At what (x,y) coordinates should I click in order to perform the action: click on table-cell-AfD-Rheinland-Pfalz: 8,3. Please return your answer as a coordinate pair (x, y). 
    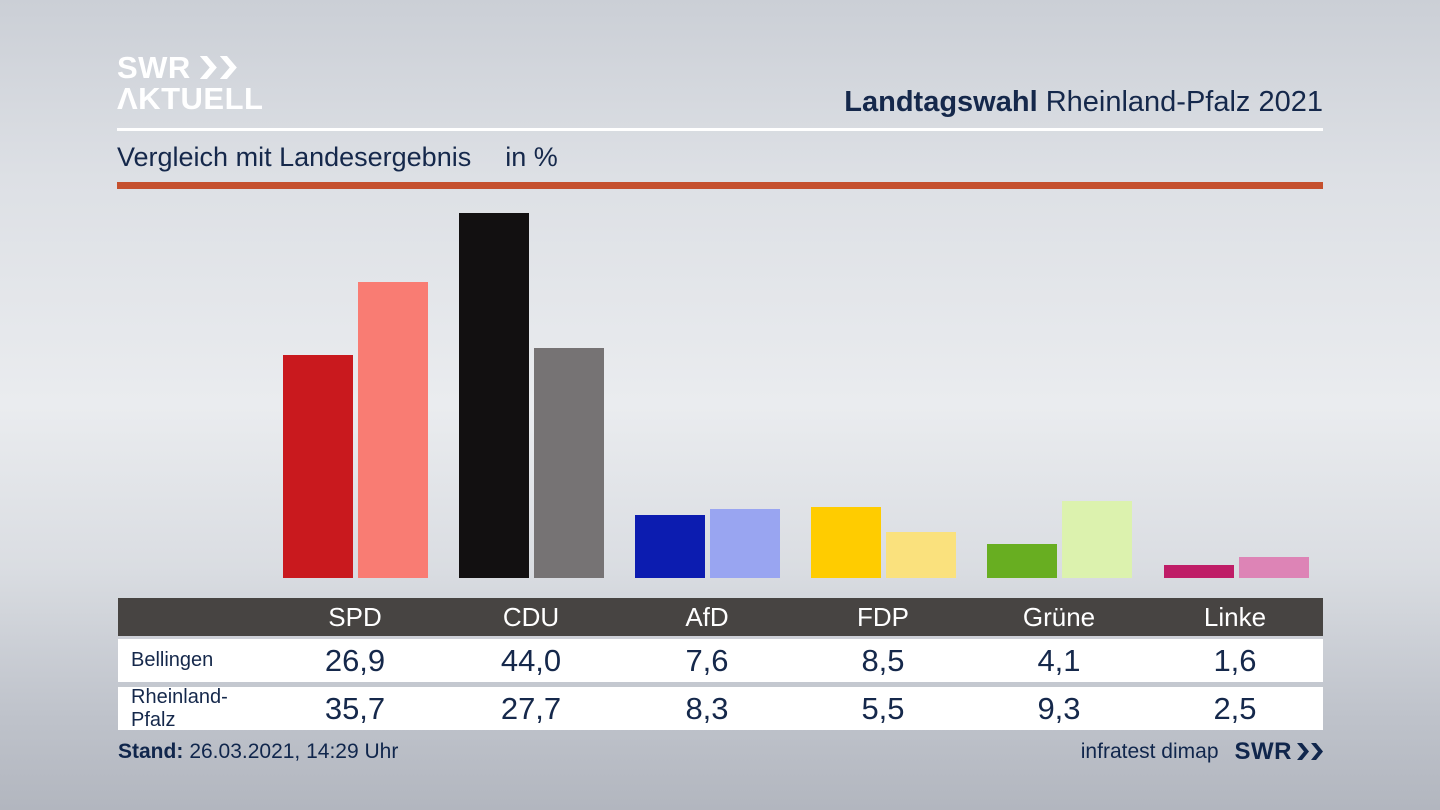
    Looking at the image, I should click on (707, 708).